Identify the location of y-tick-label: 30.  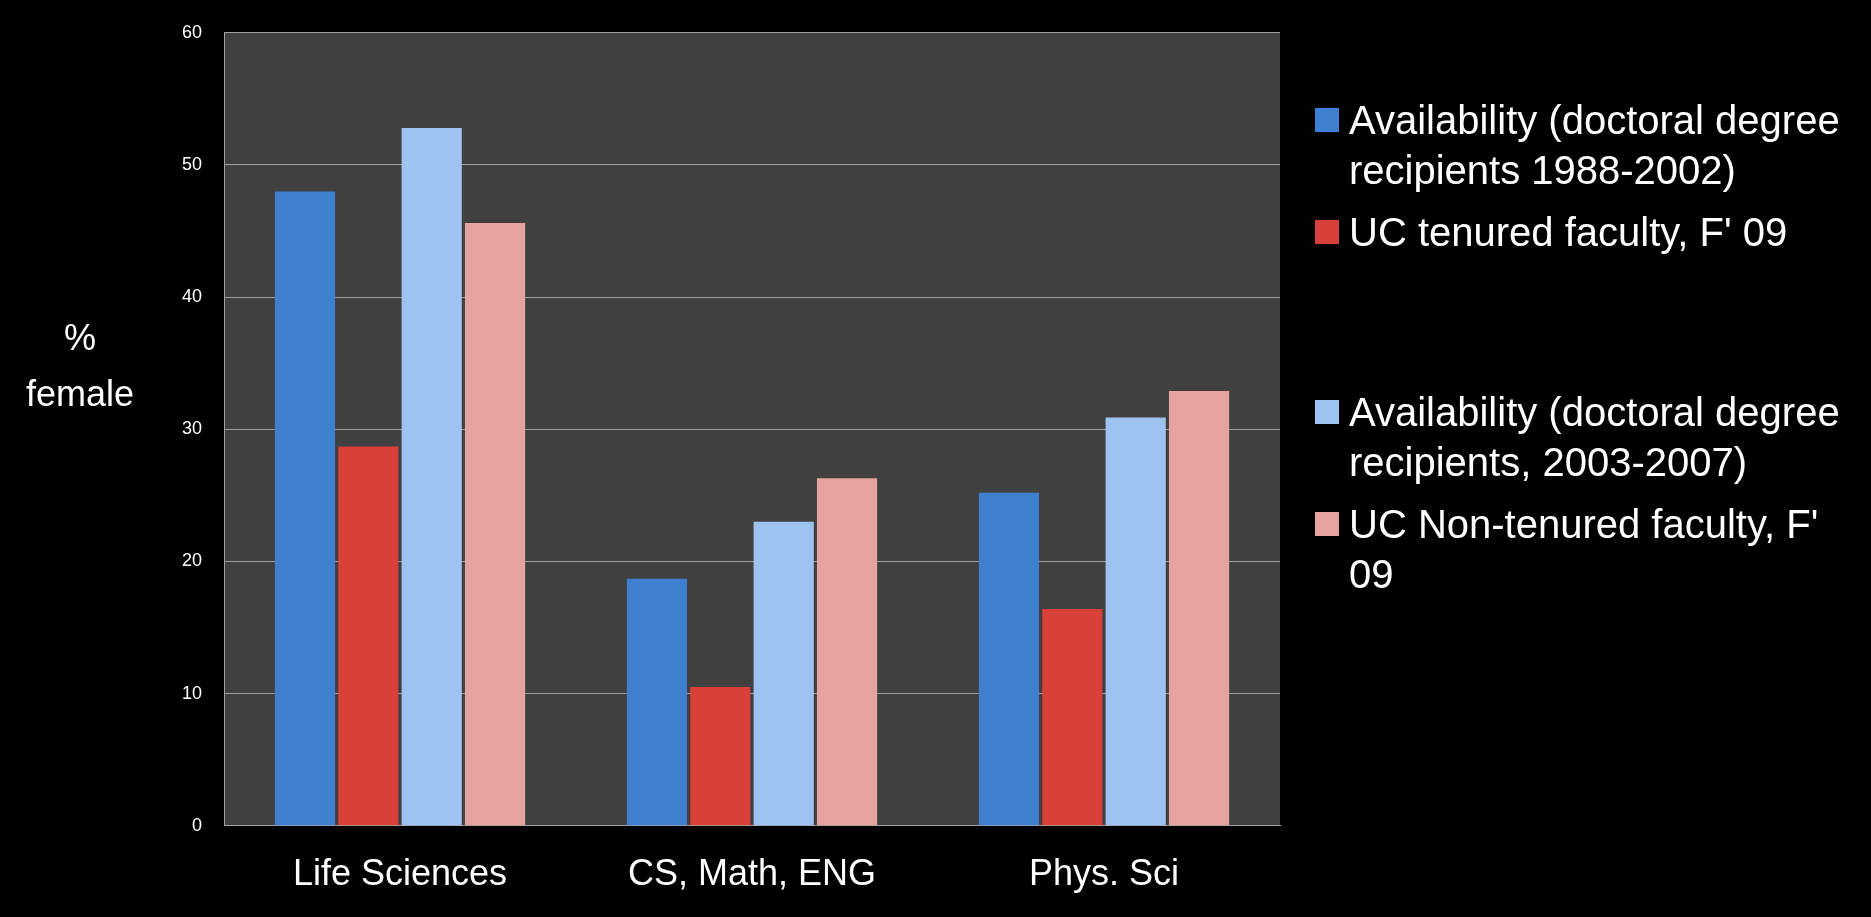
(192, 428).